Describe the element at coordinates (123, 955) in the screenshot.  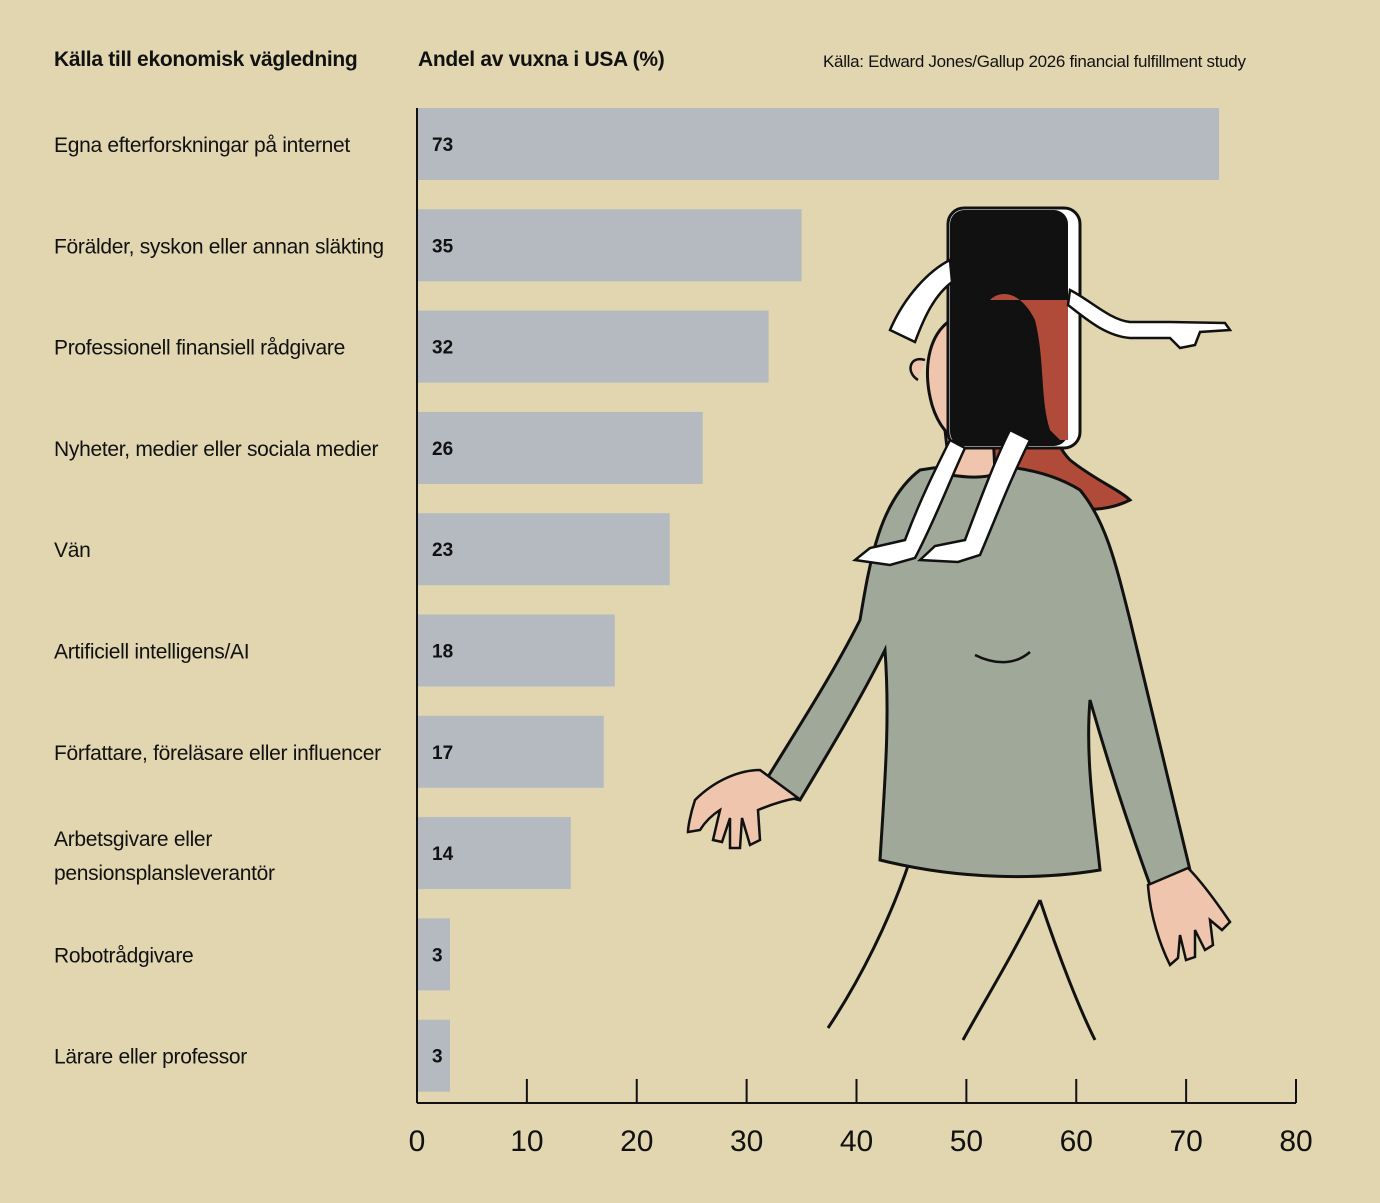
I see `category-label: Robotrådgivare` at that location.